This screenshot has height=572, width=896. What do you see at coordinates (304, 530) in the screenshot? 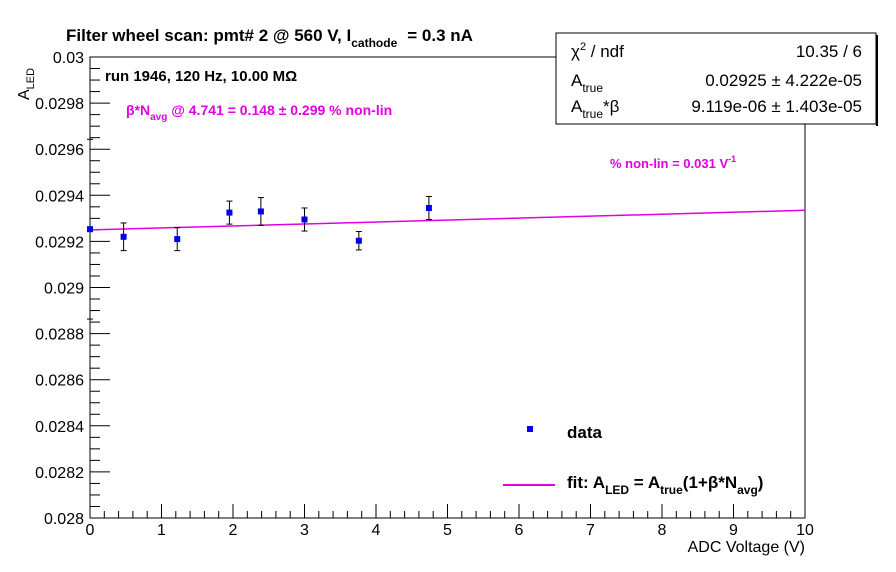
I see `x-tick-label: 3` at bounding box center [304, 530].